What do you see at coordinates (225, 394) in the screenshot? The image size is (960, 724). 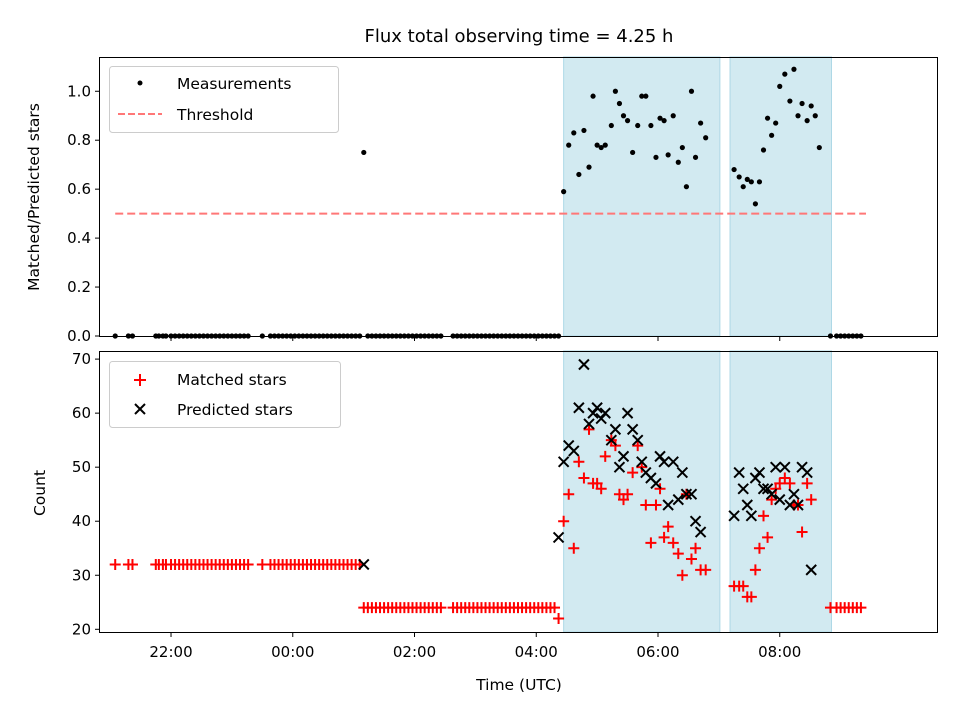 I see `bottom-legend-box` at bounding box center [225, 394].